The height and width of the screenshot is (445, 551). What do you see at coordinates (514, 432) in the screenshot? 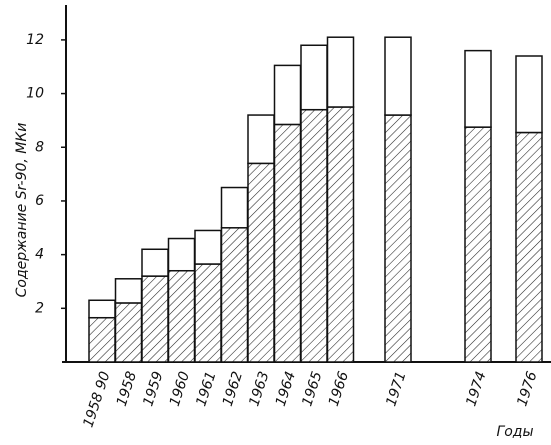
I see `x-axis-label: Годы` at bounding box center [514, 432].